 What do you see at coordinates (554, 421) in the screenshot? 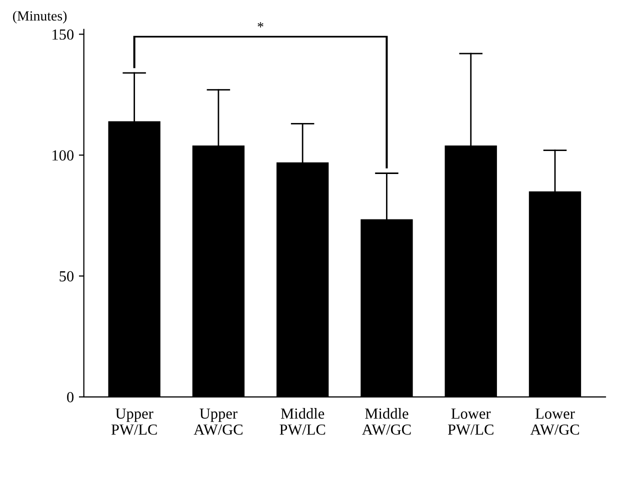
I see `x-tick-label: Lower AW/GC` at bounding box center [554, 421].